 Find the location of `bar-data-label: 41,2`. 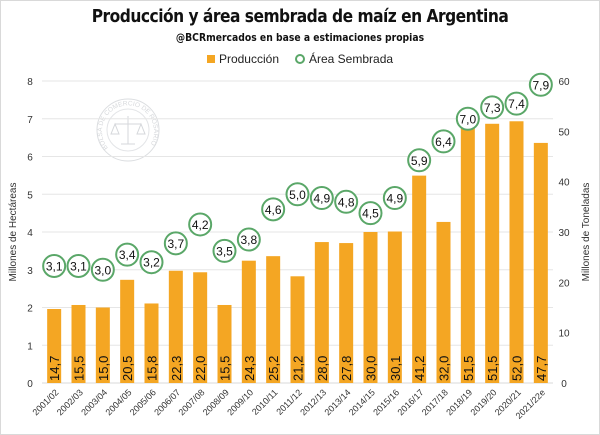

bar-data-label: 41,2 is located at coordinates (419, 368).